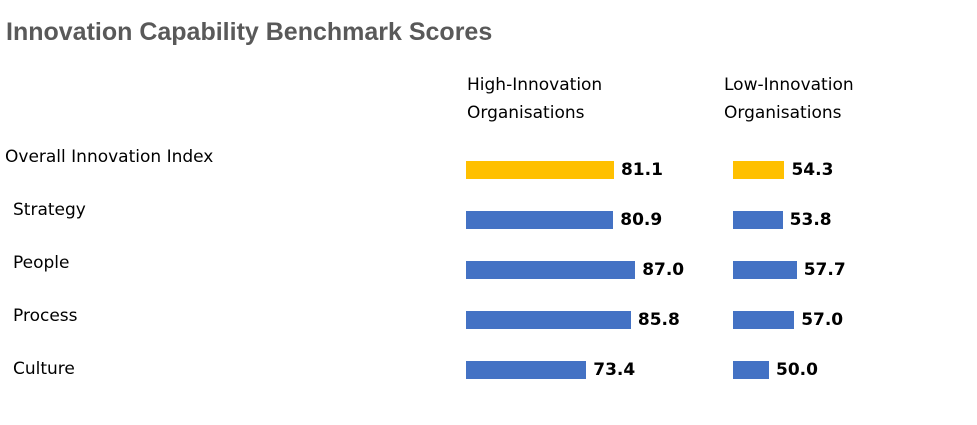 The width and height of the screenshot is (977, 425). I want to click on value-label: 57.7, so click(824, 270).